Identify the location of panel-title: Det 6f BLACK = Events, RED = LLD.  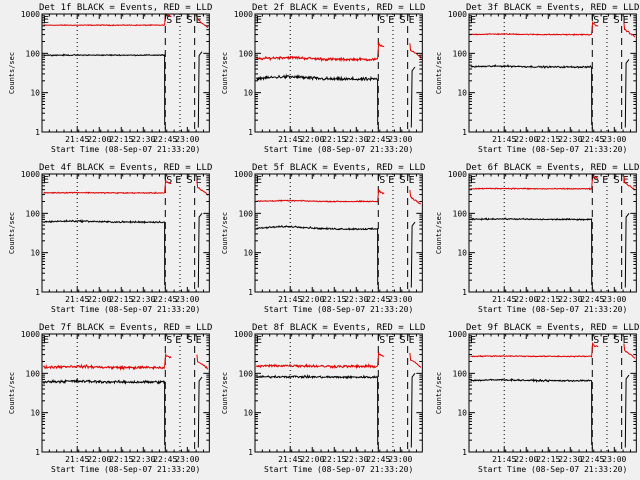
(552, 168).